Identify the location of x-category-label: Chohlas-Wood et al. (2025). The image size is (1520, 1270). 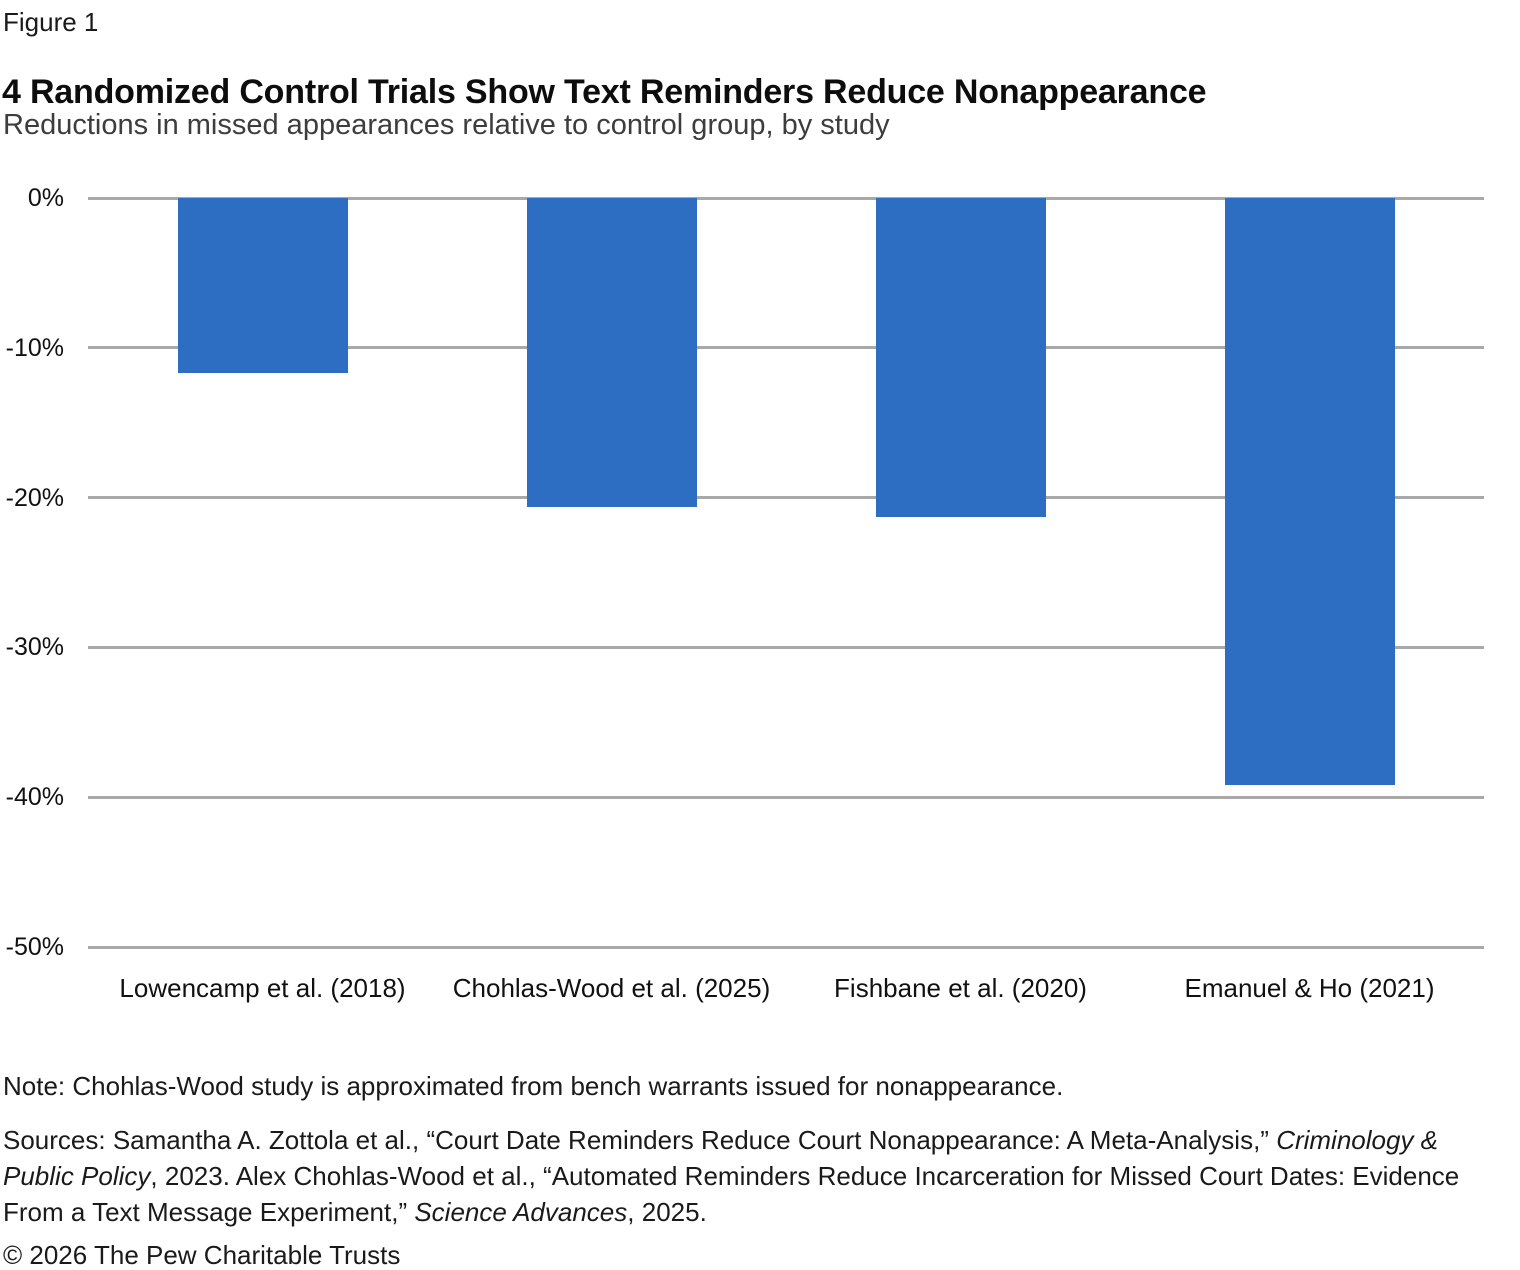
(611, 988).